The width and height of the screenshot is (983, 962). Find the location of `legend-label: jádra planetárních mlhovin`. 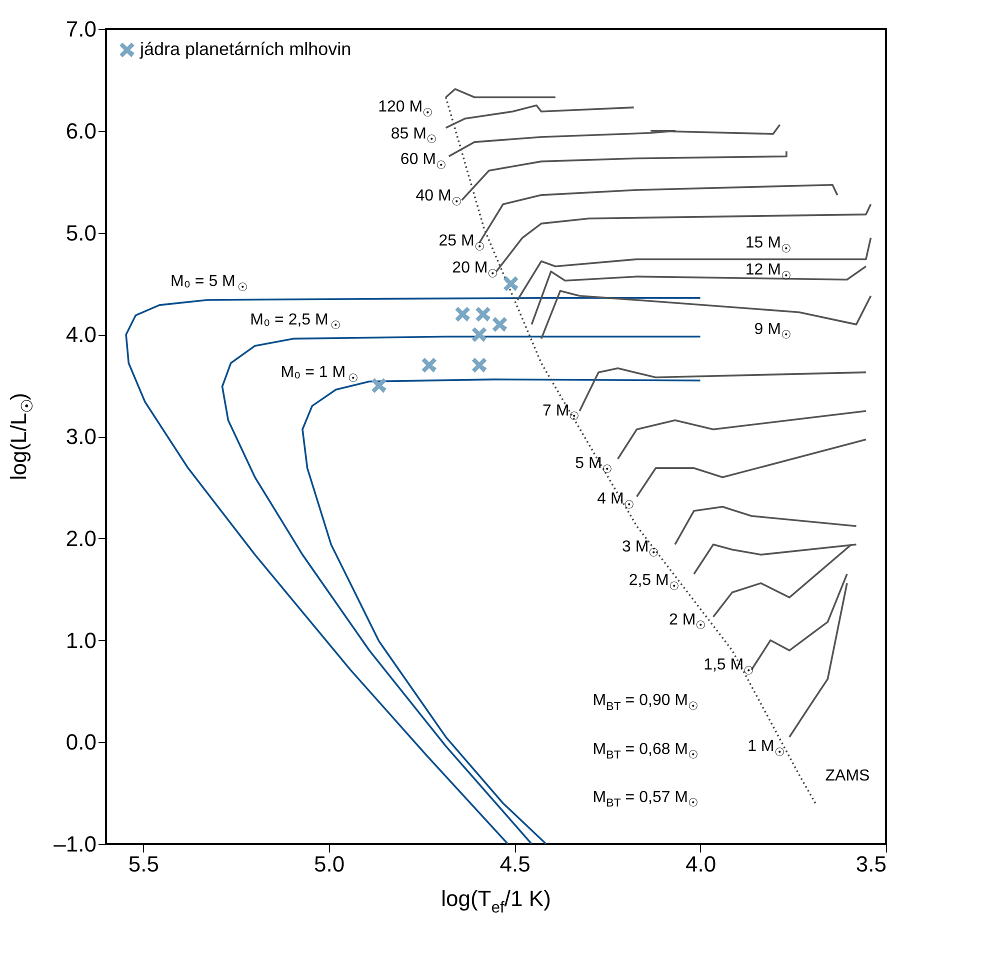

legend-label: jádra planetárních mlhovin is located at coordinates (245, 49).